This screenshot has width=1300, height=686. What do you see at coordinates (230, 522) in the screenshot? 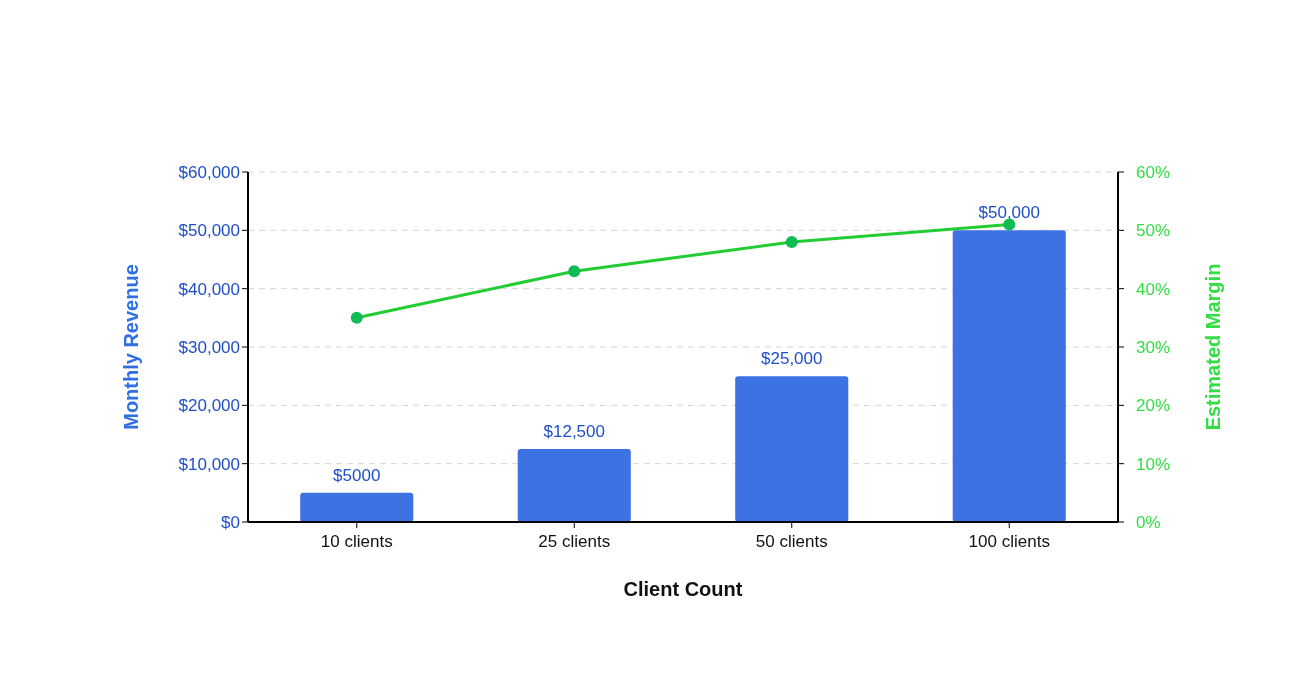
I see `y-tick-label: $0` at bounding box center [230, 522].